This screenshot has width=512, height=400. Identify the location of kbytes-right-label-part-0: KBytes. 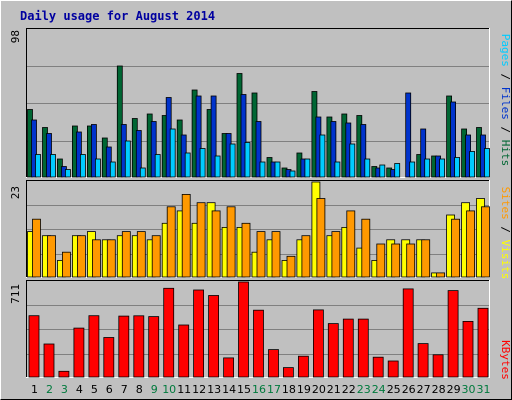
(505, 360).